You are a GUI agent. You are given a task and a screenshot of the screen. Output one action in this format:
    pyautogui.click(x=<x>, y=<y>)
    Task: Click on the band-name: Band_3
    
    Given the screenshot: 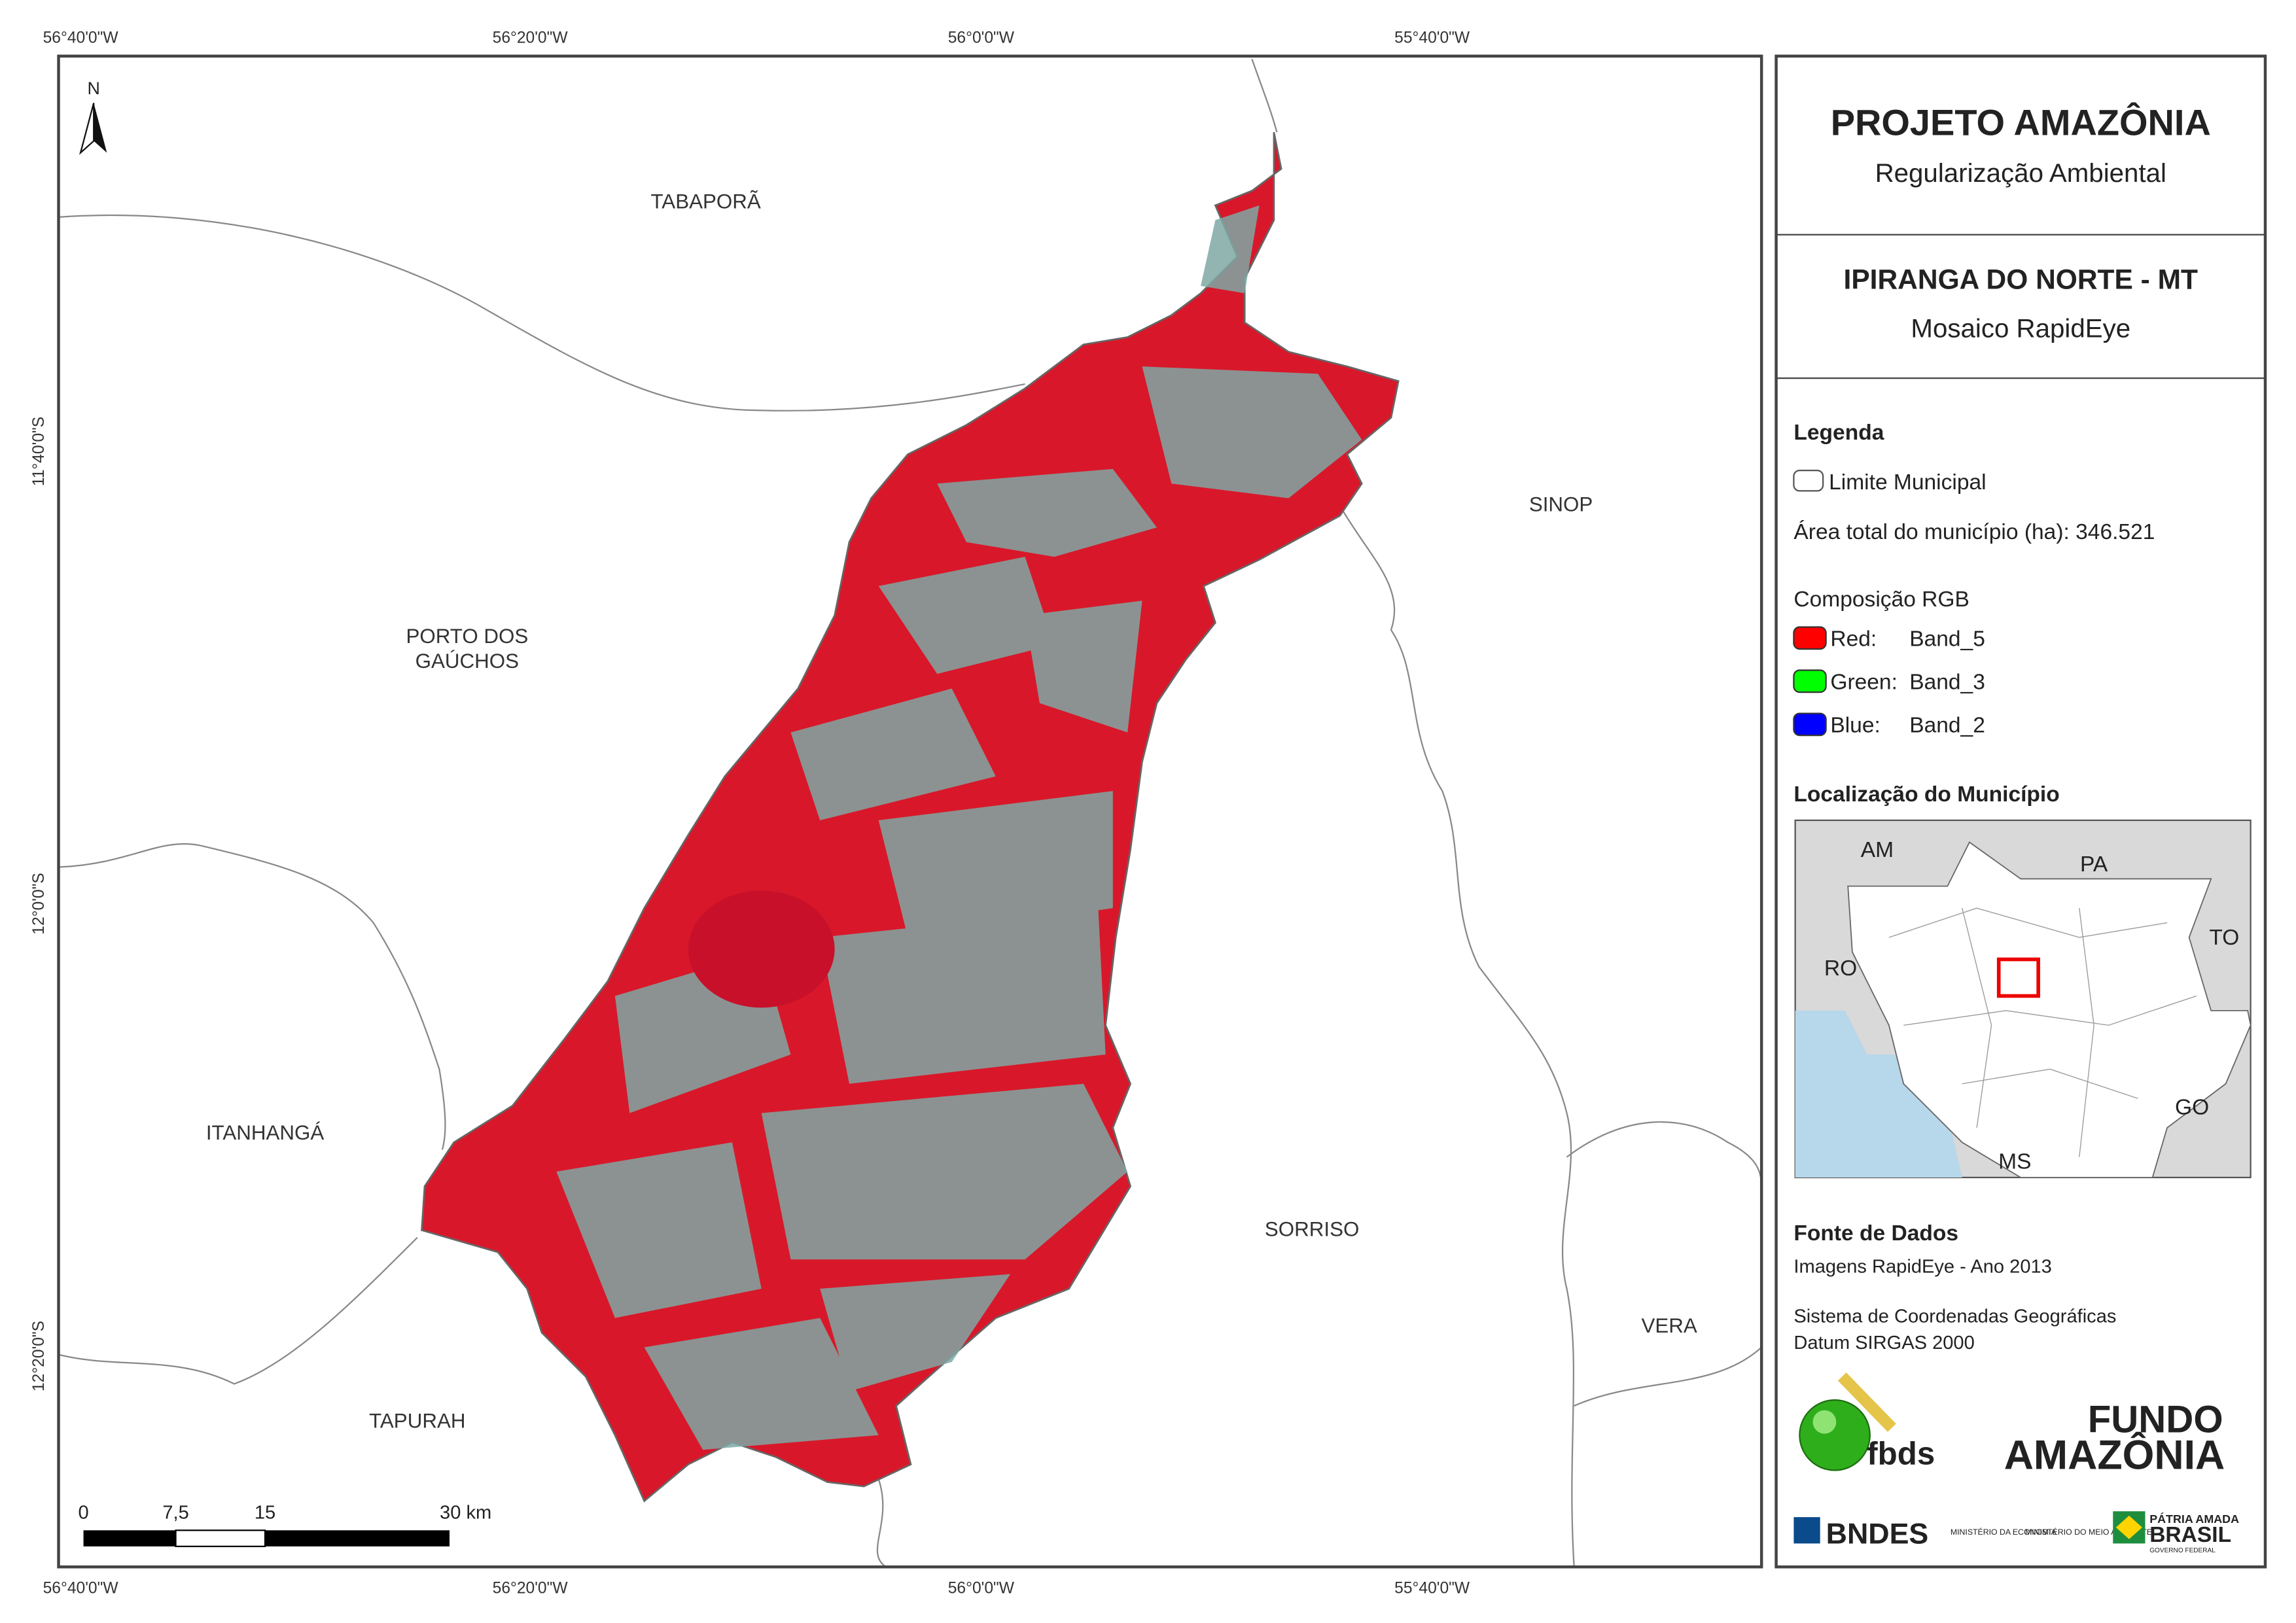 What is the action you would take?
    pyautogui.click(x=1947, y=683)
    